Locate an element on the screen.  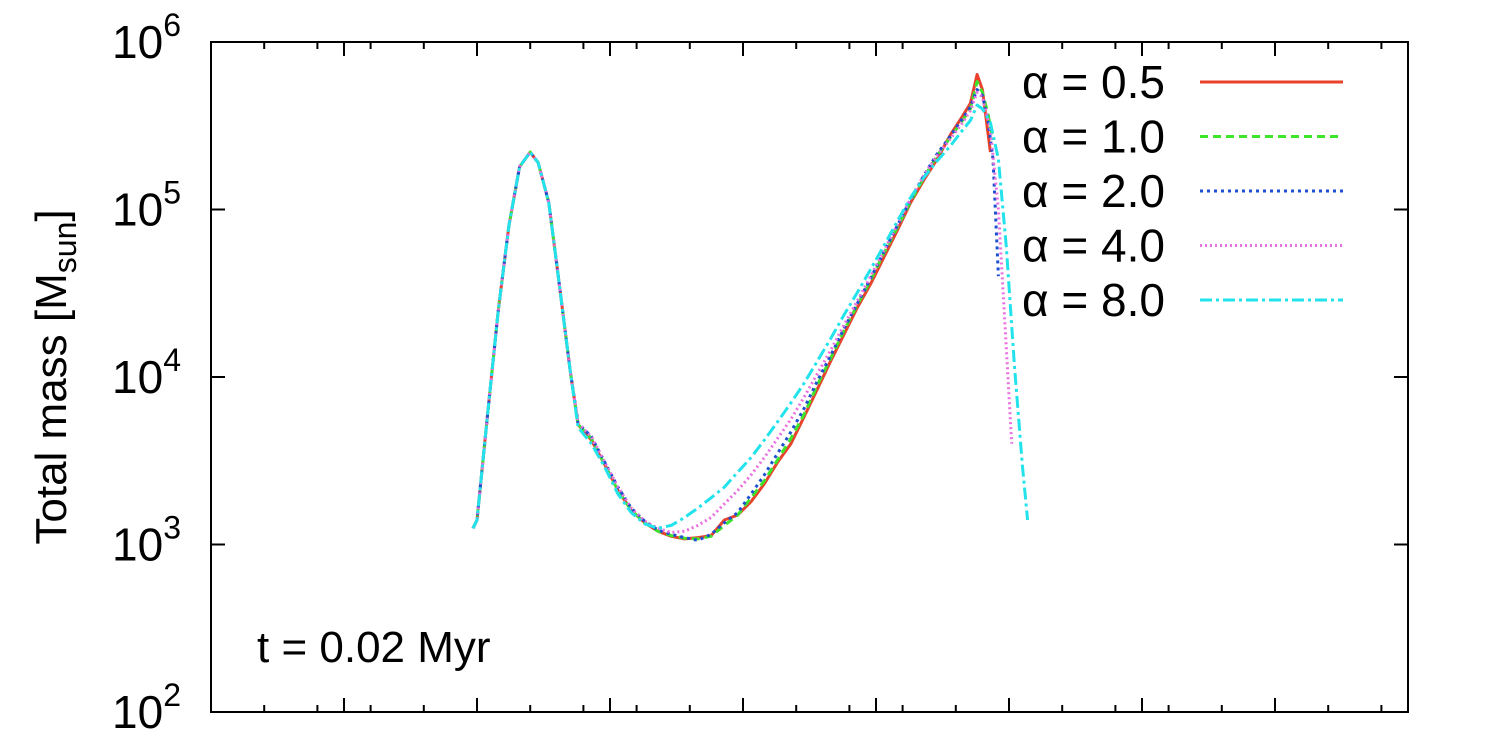
y-tick-label-exponent: 3 is located at coordinates (172, 528).